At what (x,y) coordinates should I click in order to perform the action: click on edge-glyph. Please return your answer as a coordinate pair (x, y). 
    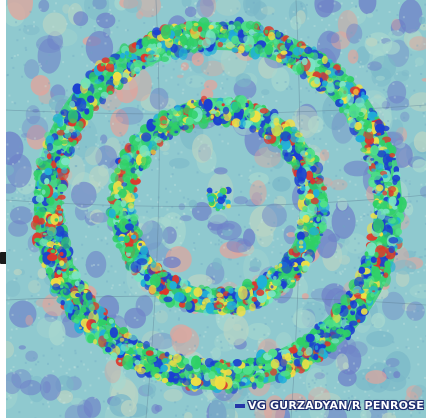
    Looking at the image, I should click on (4, 258).